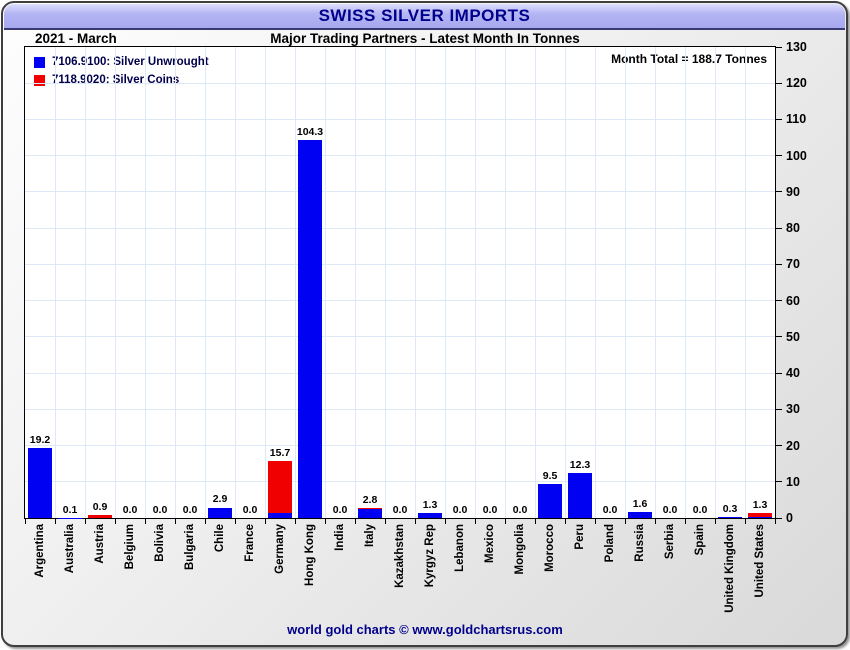 The width and height of the screenshot is (850, 650). What do you see at coordinates (130, 62) in the screenshot?
I see `legend-label: 7106.9100: Silver Unwrought` at bounding box center [130, 62].